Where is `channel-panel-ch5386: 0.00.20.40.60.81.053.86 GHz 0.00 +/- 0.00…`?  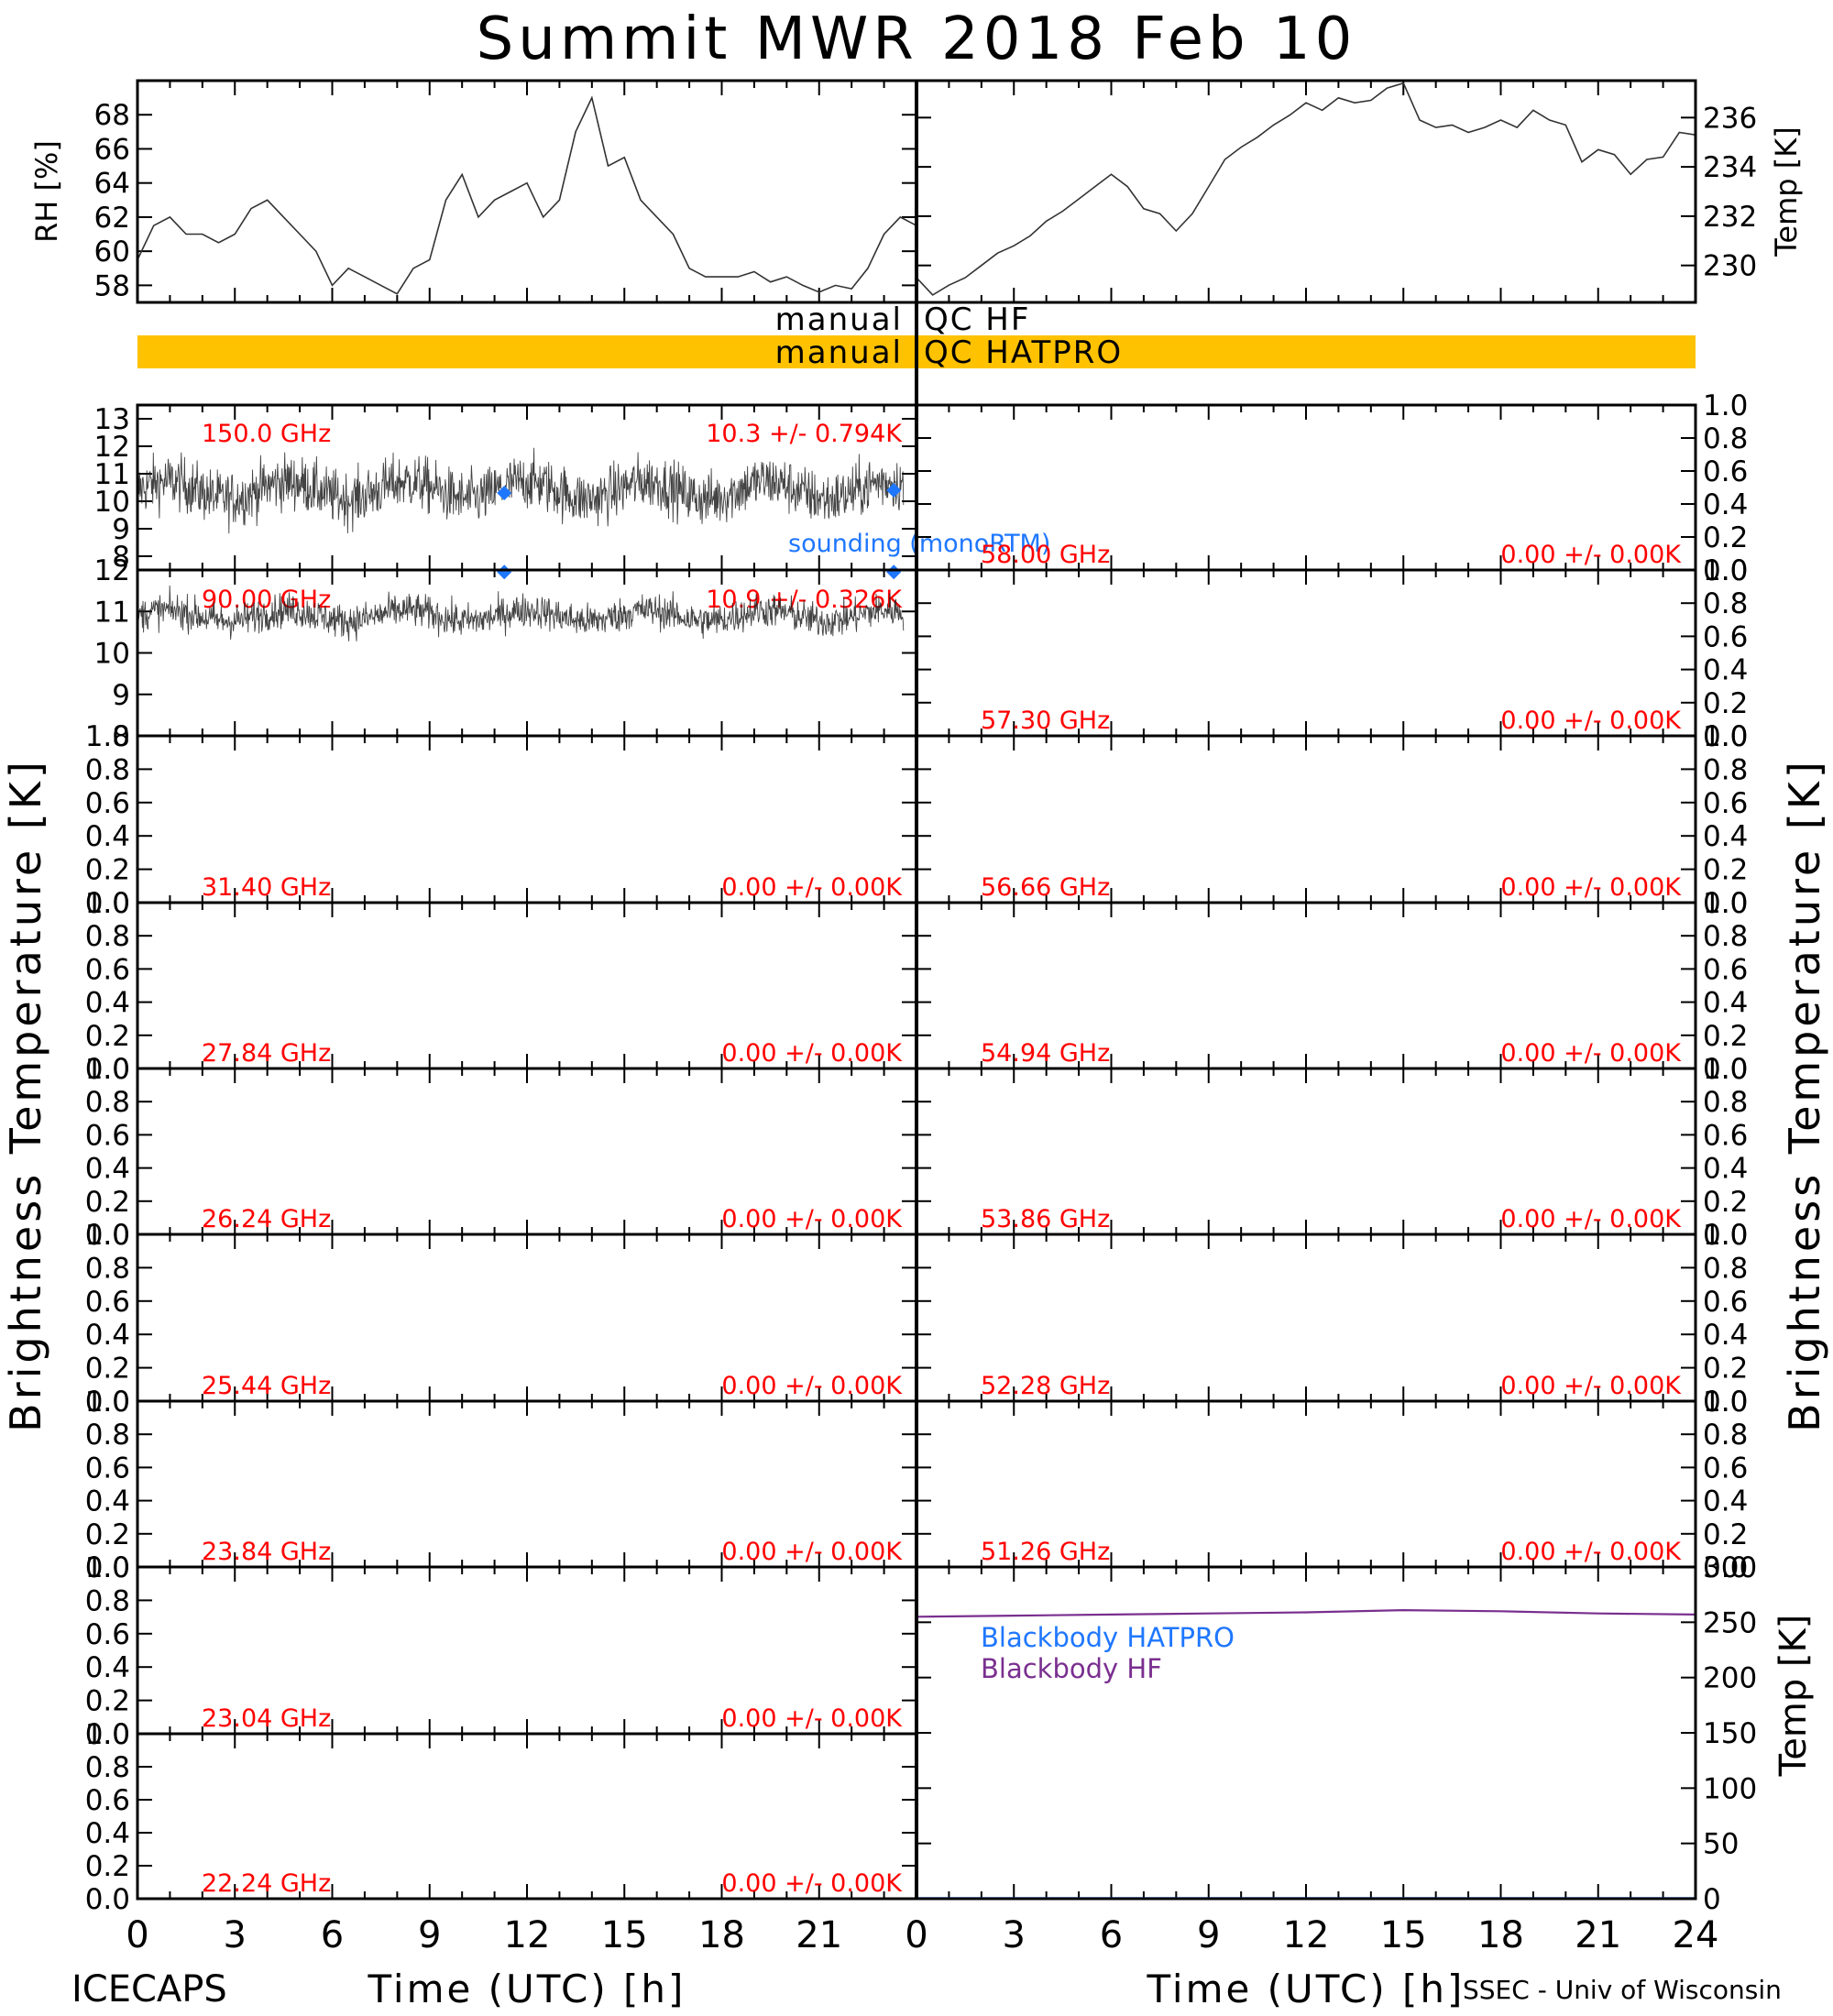
channel-panel-ch5386: 0.00.20.40.60.81.053.86 GHz 0.00 +/- 0.00… is located at coordinates (1332, 1152).